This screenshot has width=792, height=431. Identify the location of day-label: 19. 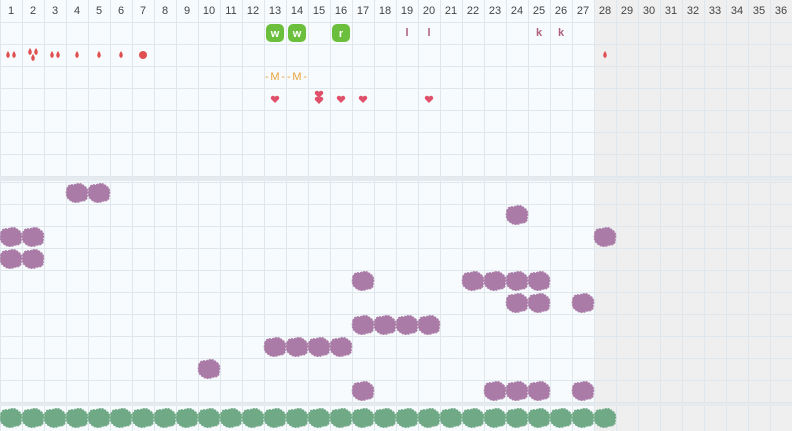
(407, 11).